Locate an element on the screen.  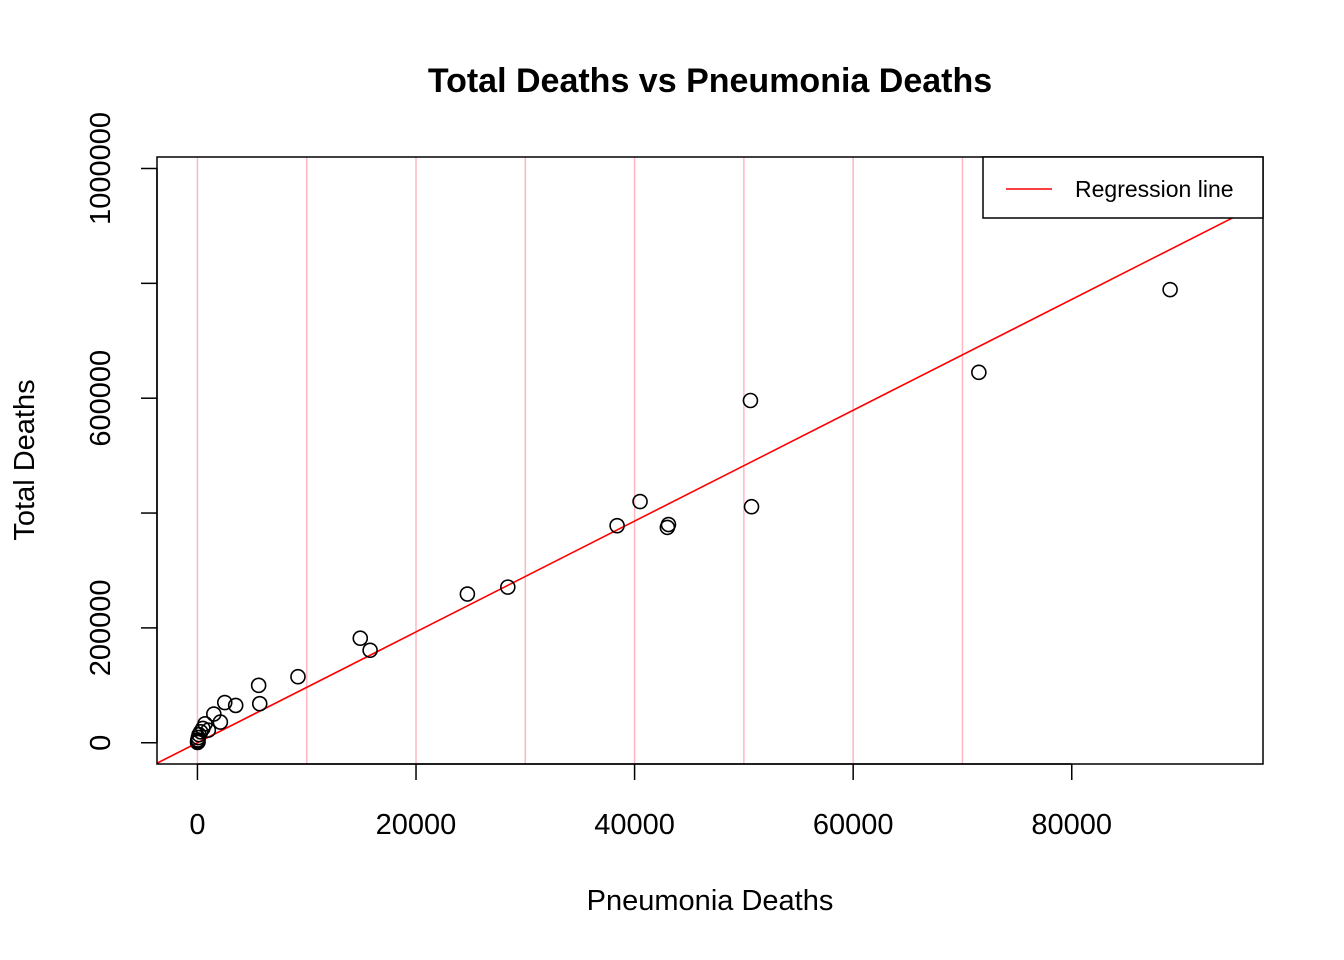
y-tick-label: 1000000 is located at coordinates (101, 168).